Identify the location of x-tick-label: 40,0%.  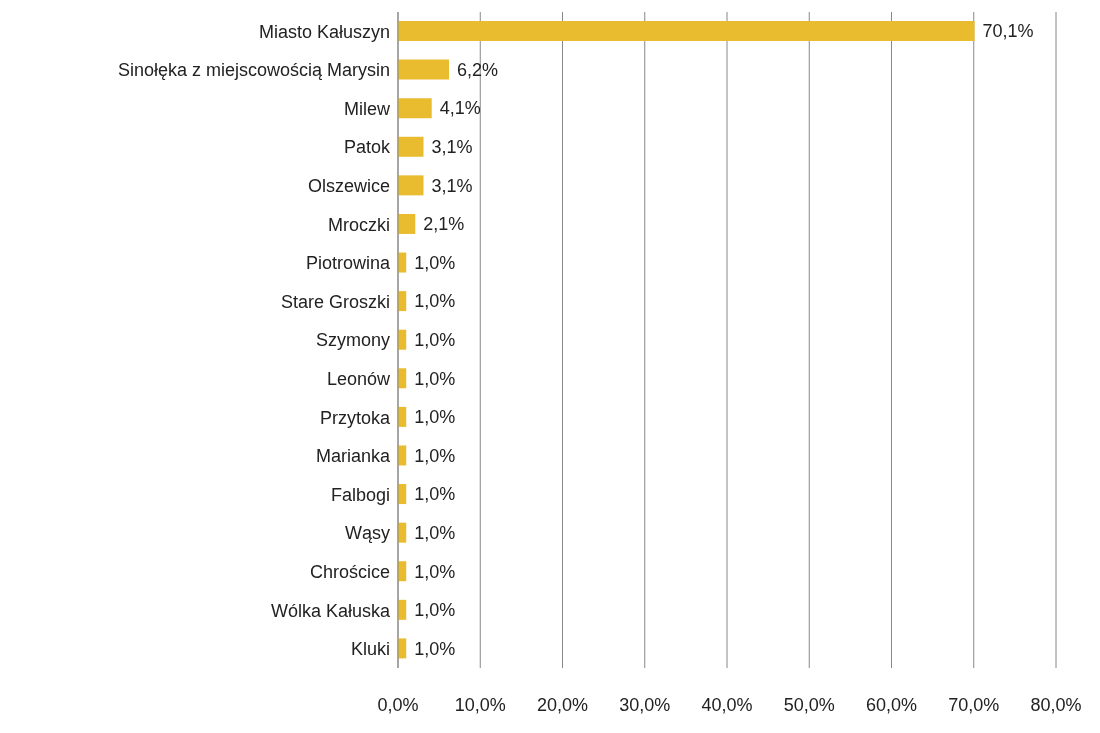
(727, 704).